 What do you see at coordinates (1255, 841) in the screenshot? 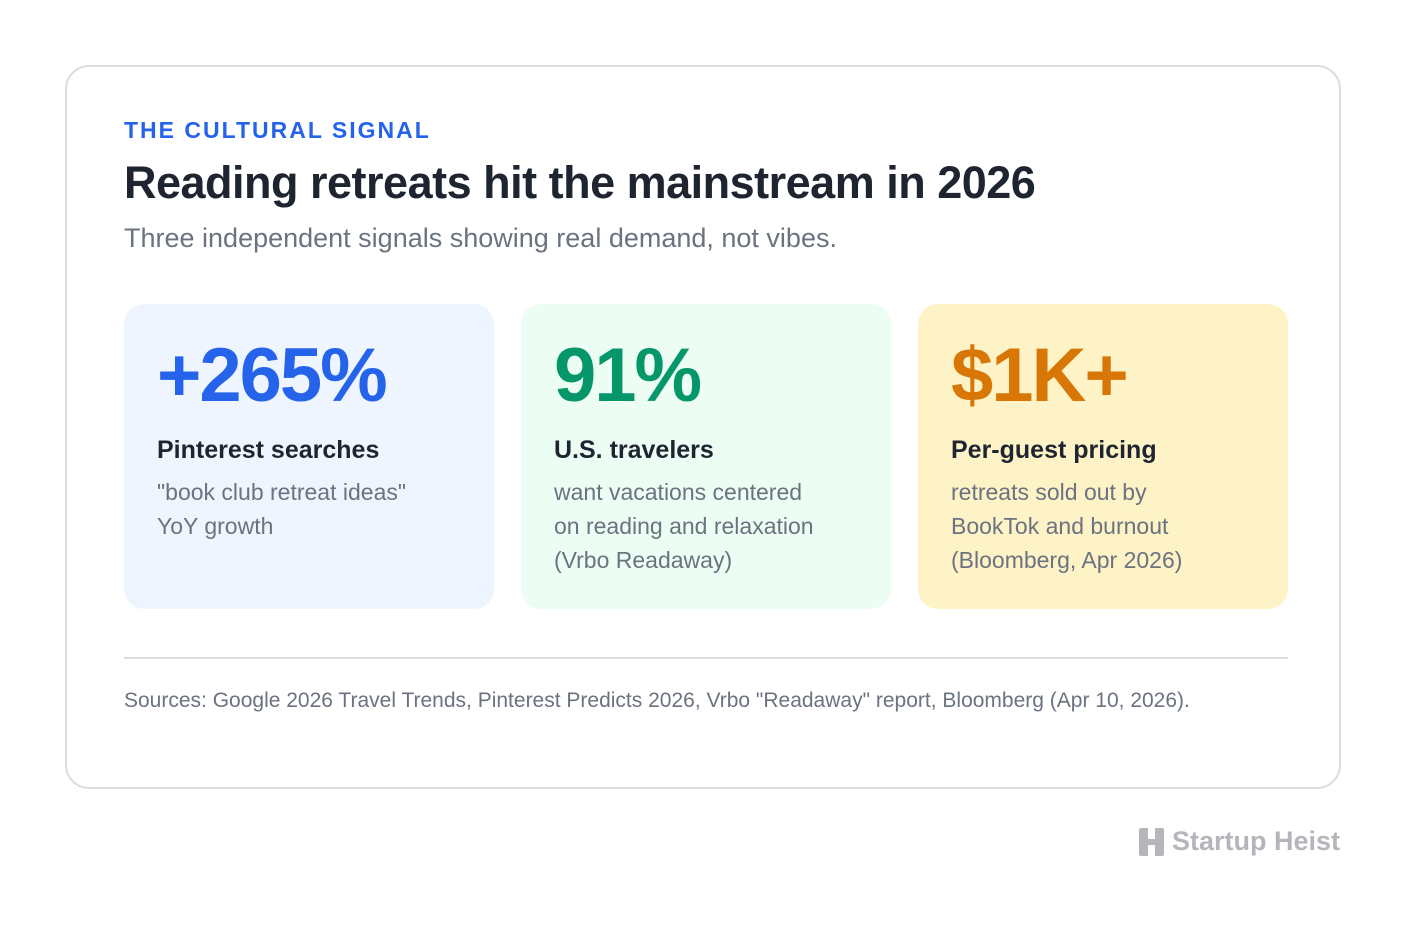
I see `brand-name: Startup Heist` at bounding box center [1255, 841].